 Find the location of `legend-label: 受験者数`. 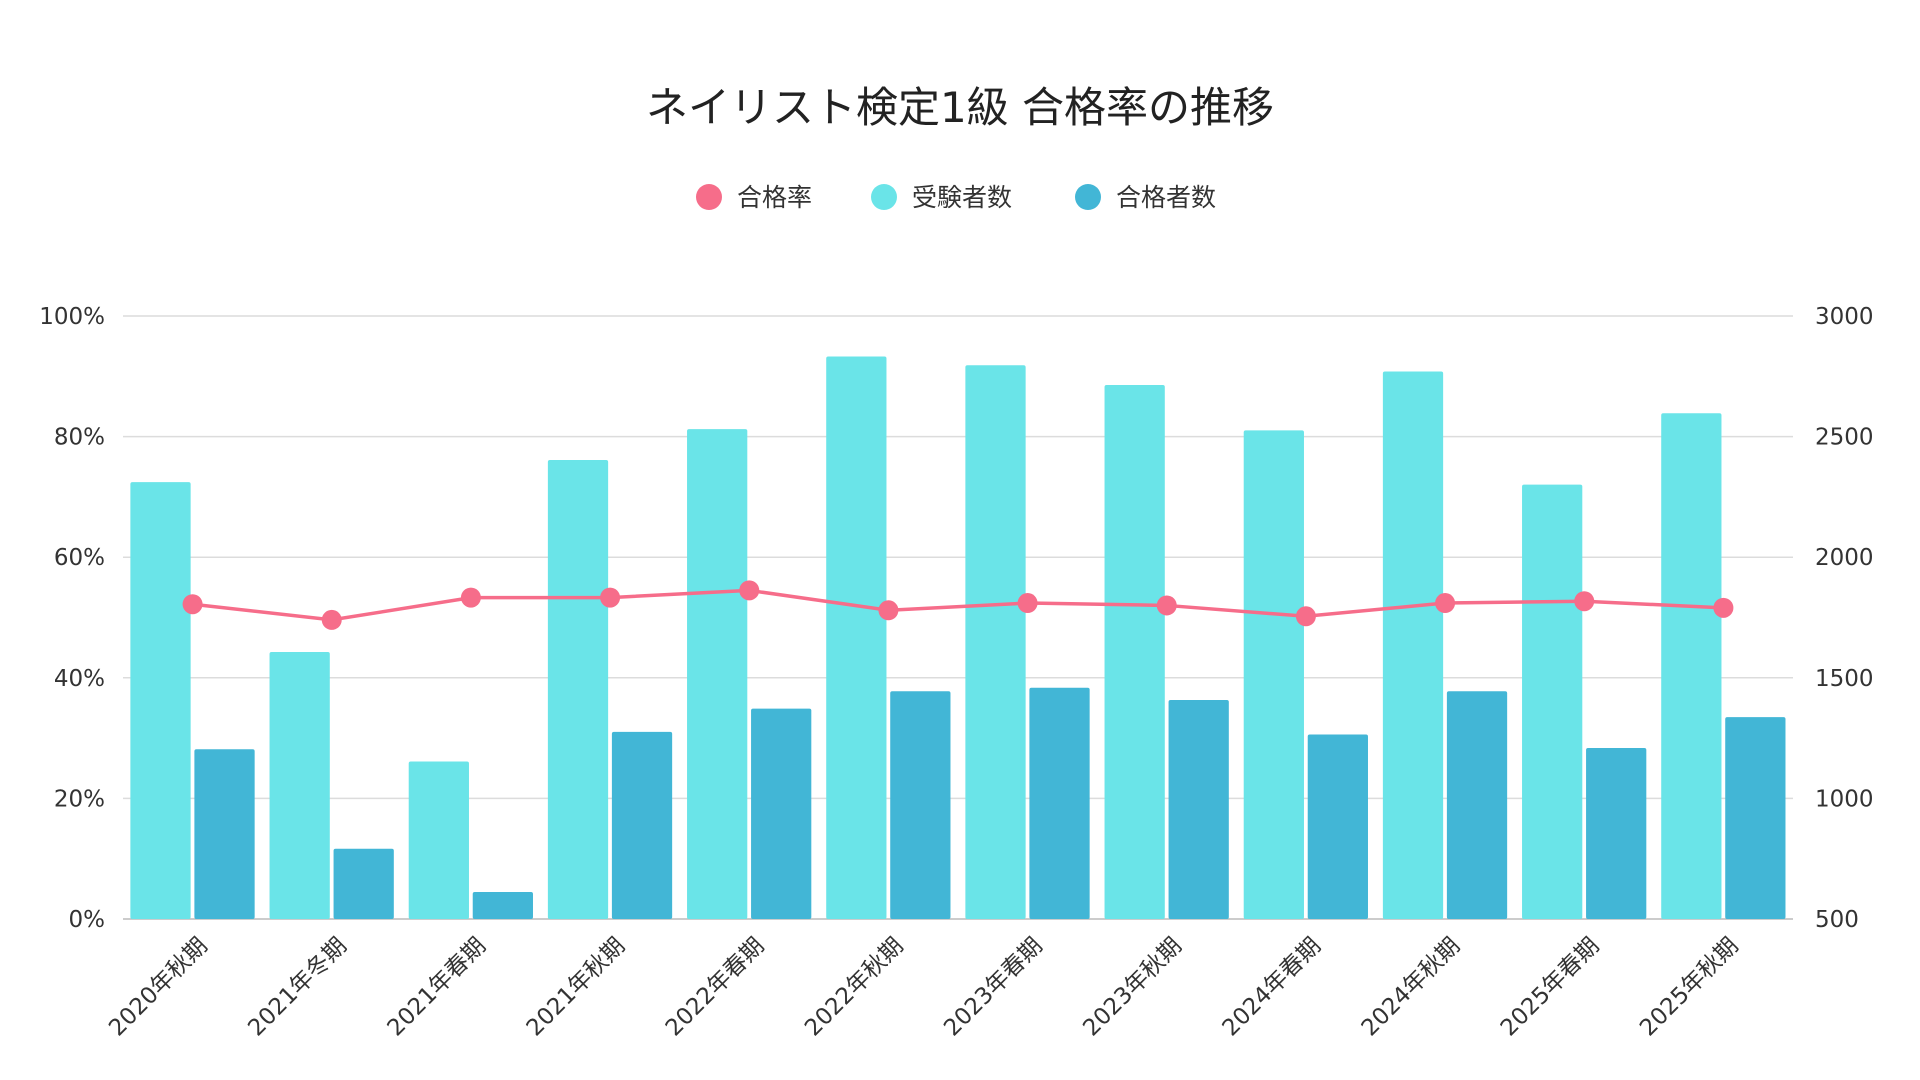

legend-label: 受験者数 is located at coordinates (962, 197).